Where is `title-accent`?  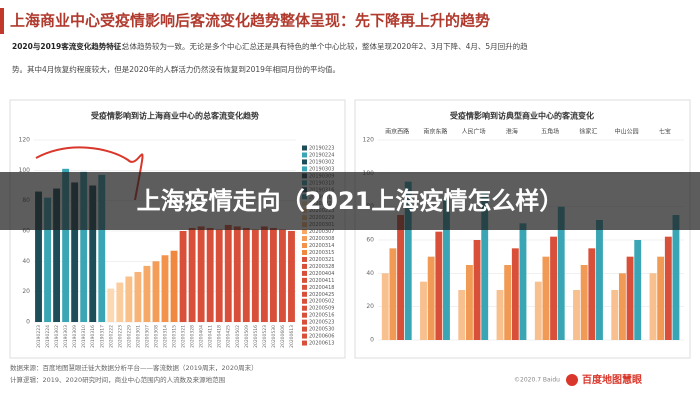 title-accent is located at coordinates (2, 21).